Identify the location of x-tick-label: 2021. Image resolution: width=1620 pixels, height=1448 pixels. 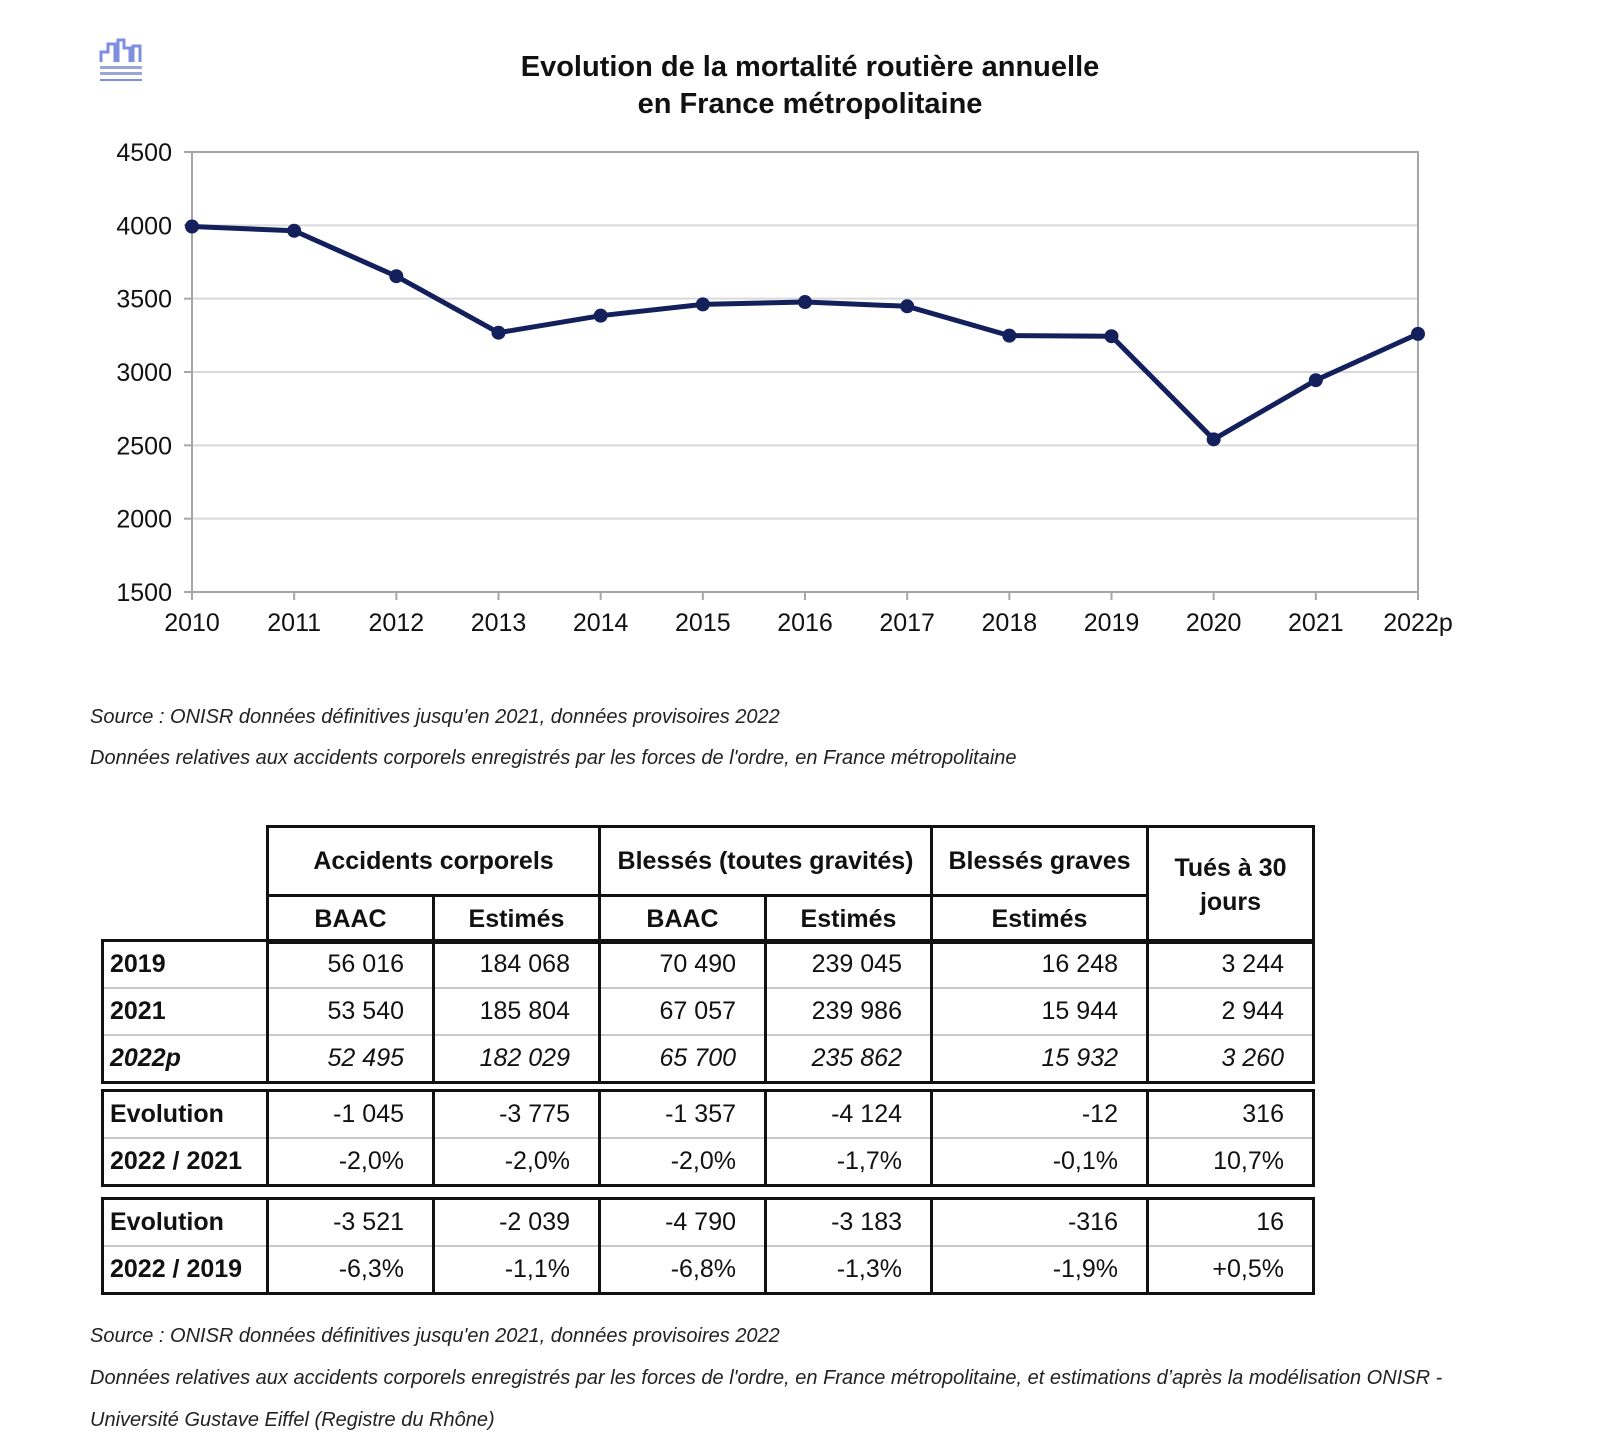
(1316, 623).